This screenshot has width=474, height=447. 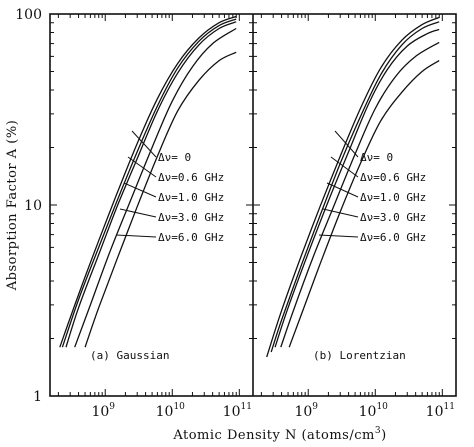 I want to click on y-tick-label: 10, so click(x=33, y=206).